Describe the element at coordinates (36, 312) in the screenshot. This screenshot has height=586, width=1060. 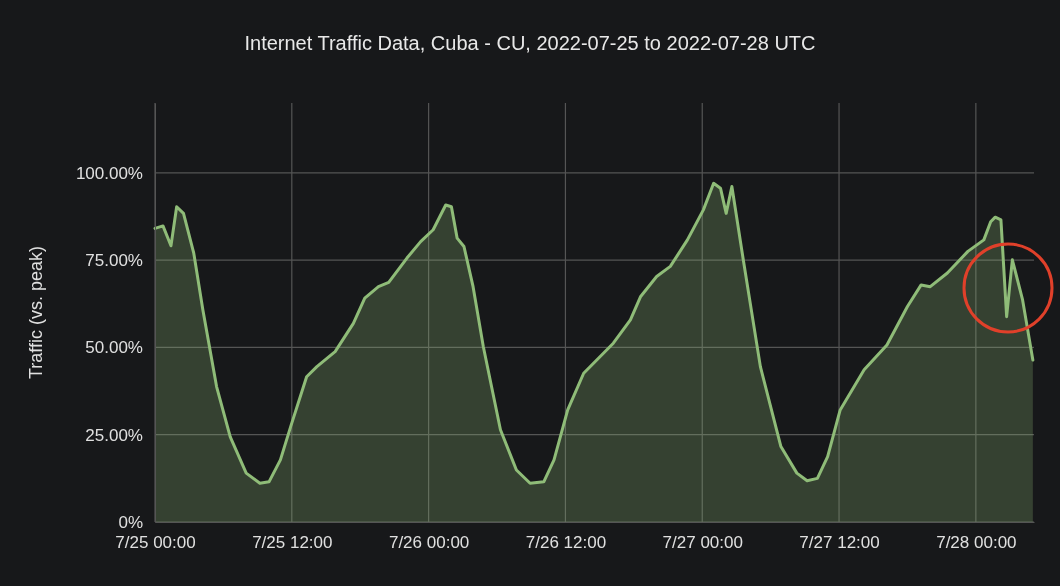
I see `y-axis-title: Traffic (vs. peak)` at that location.